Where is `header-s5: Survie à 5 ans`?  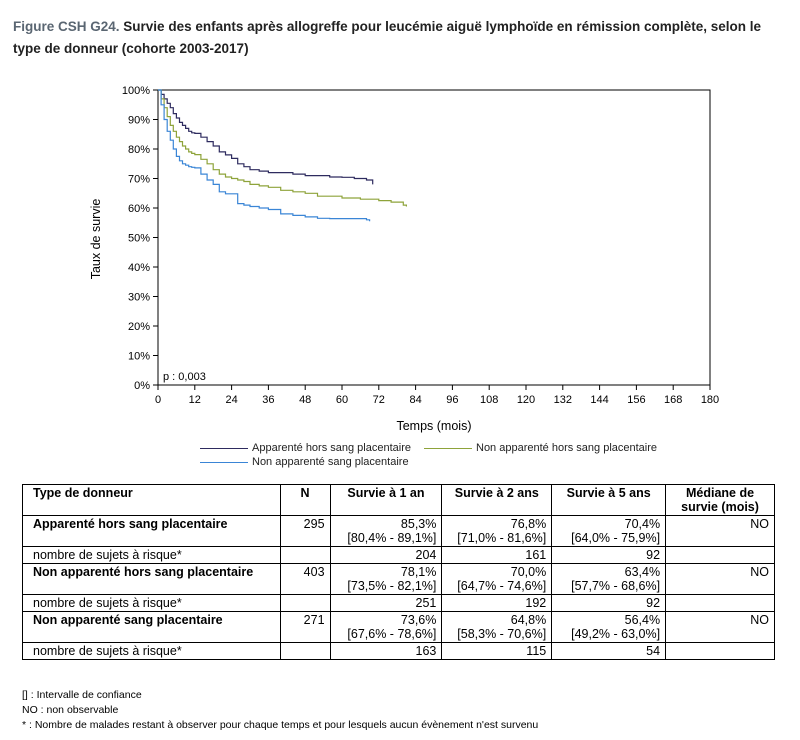 header-s5: Survie à 5 ans is located at coordinates (609, 500).